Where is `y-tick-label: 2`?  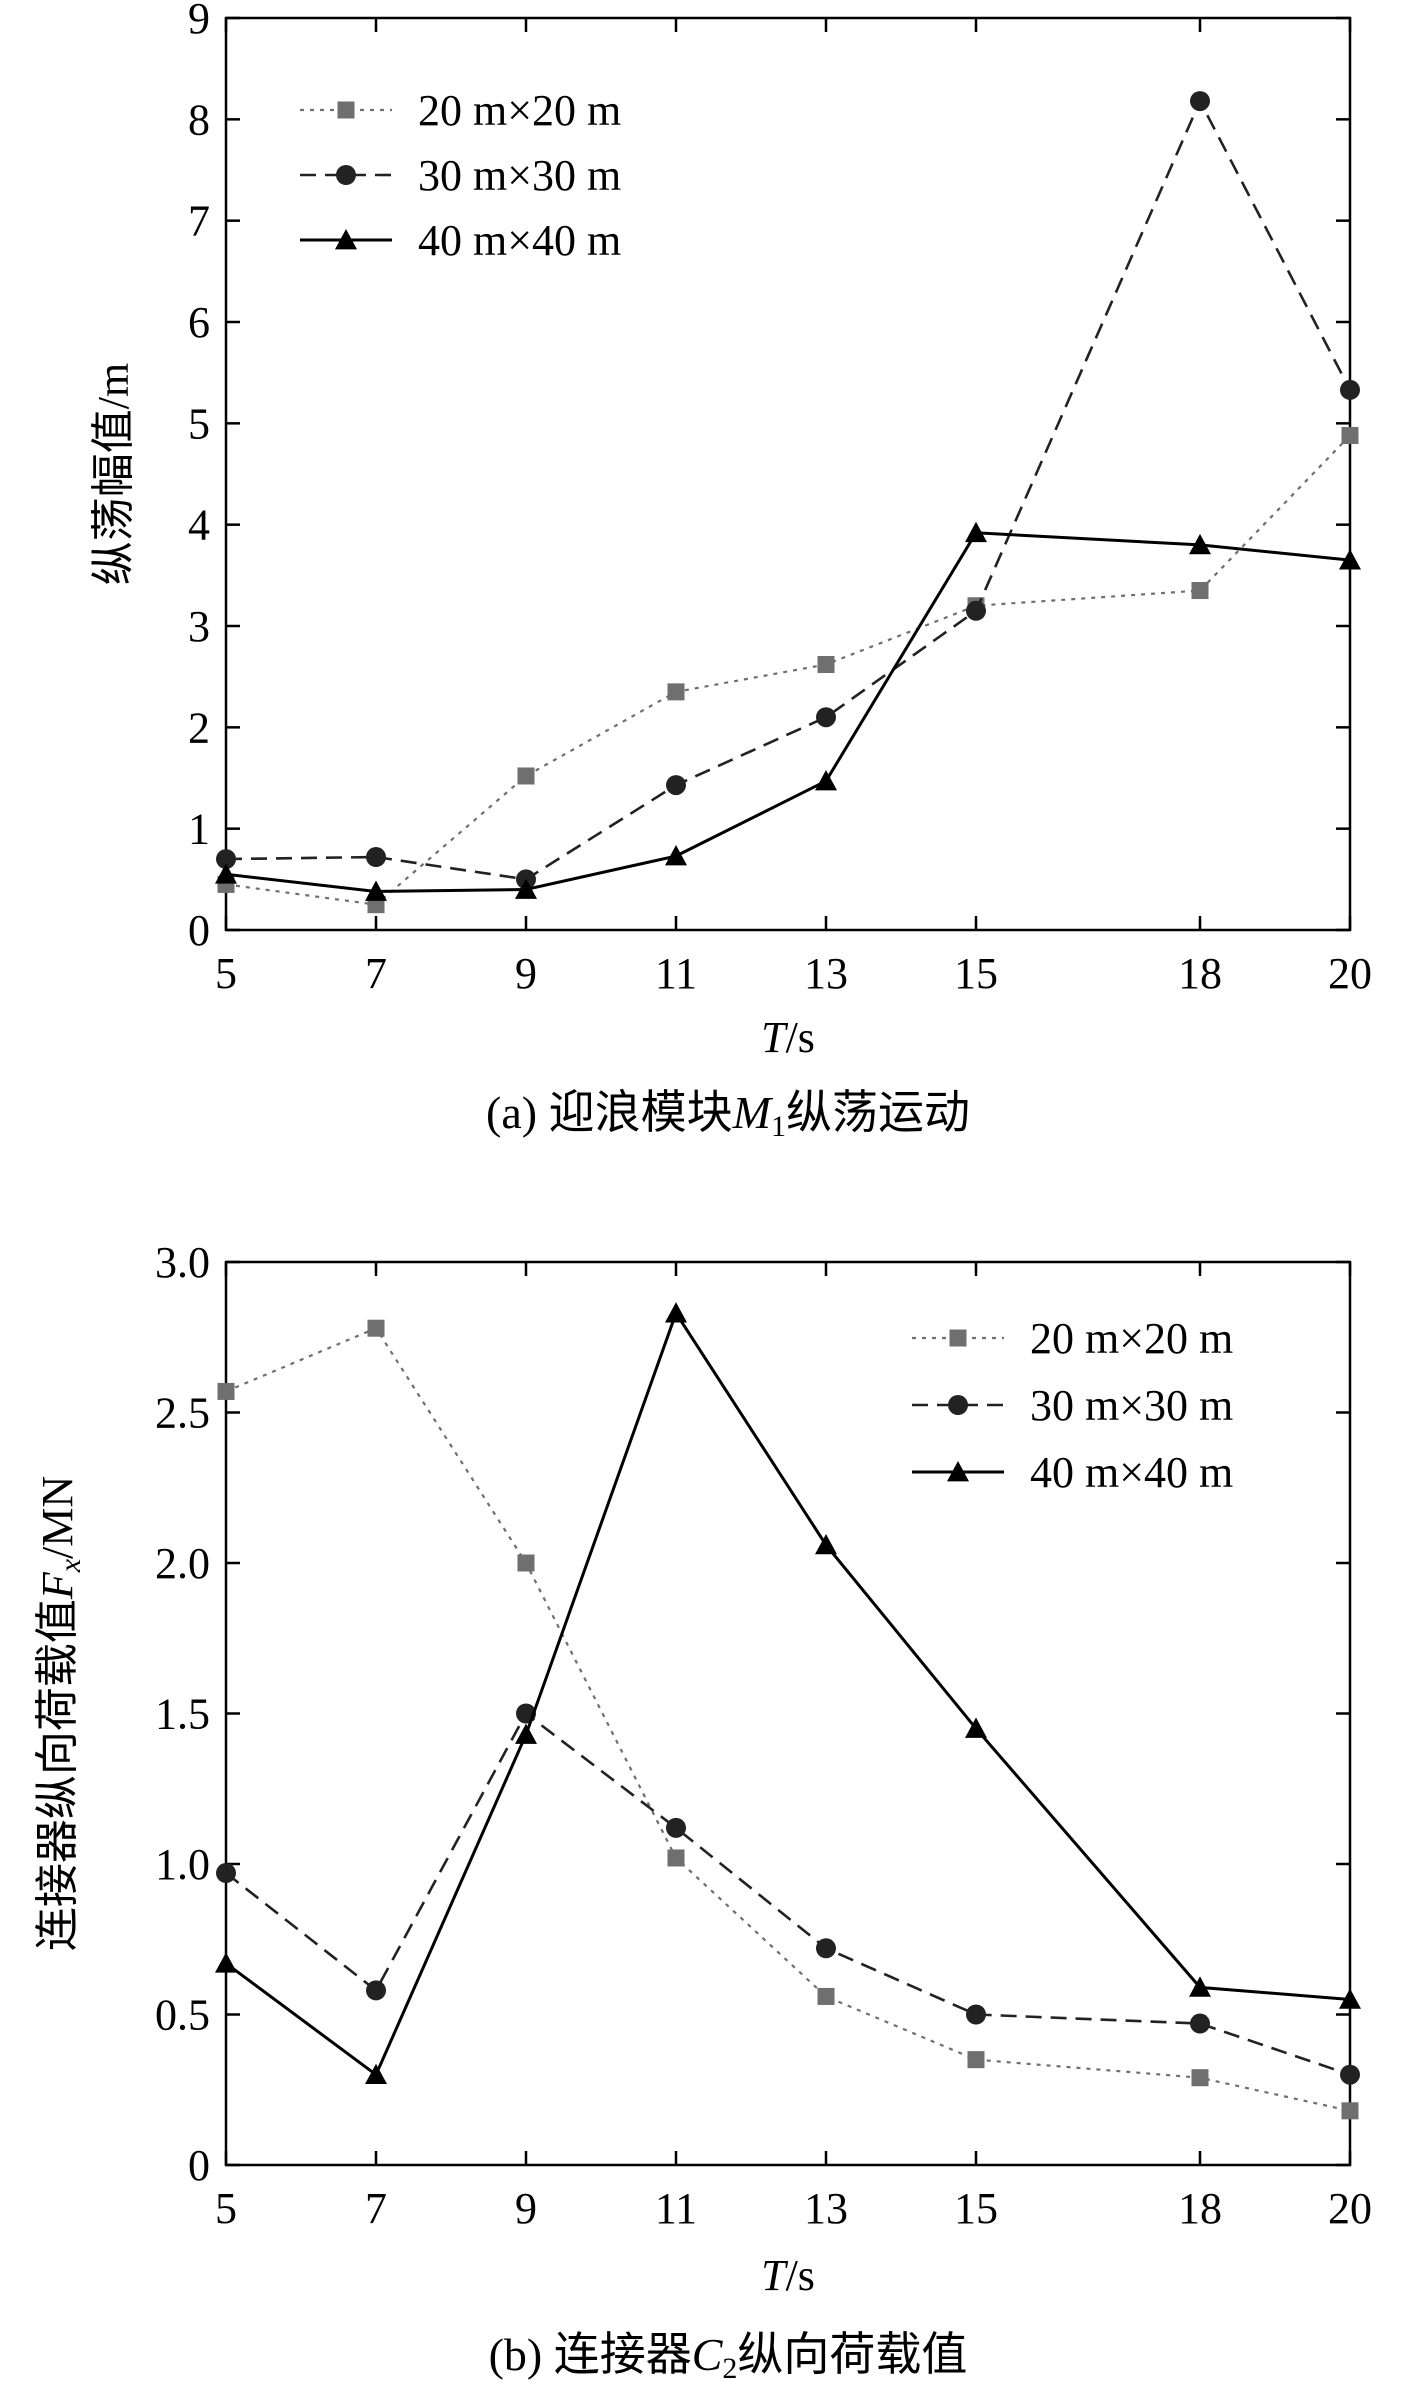
y-tick-label: 2 is located at coordinates (199, 727).